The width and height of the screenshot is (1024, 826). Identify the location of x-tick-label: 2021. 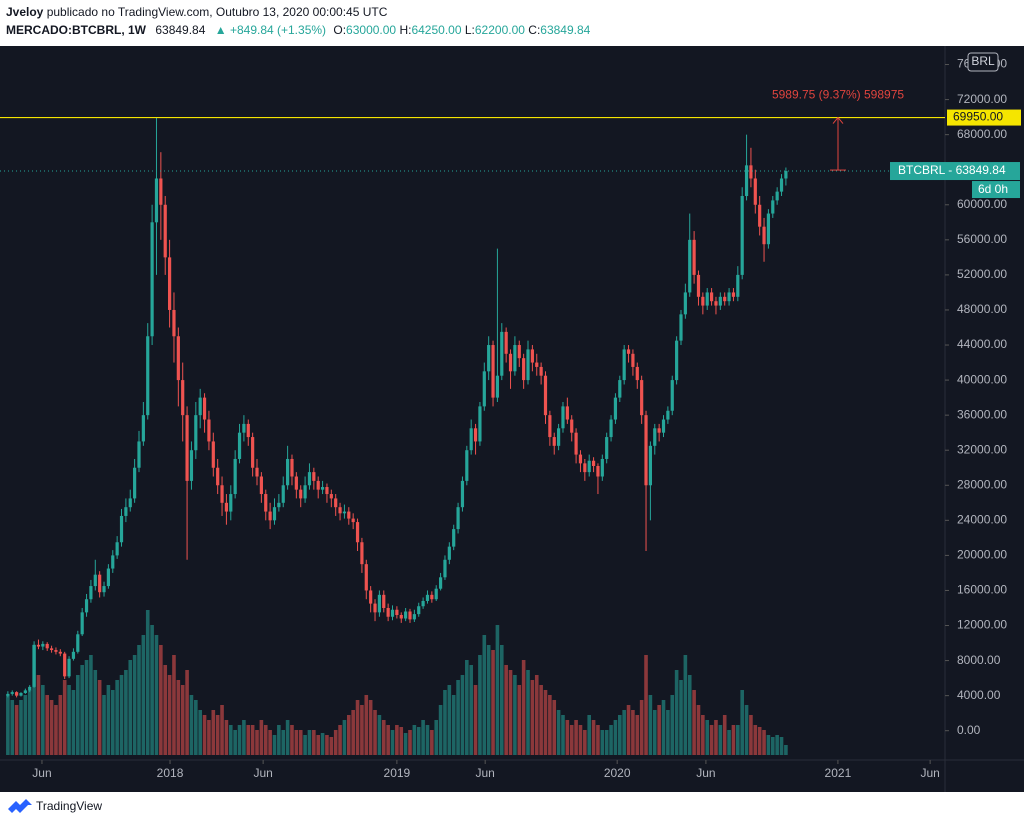
(838, 773).